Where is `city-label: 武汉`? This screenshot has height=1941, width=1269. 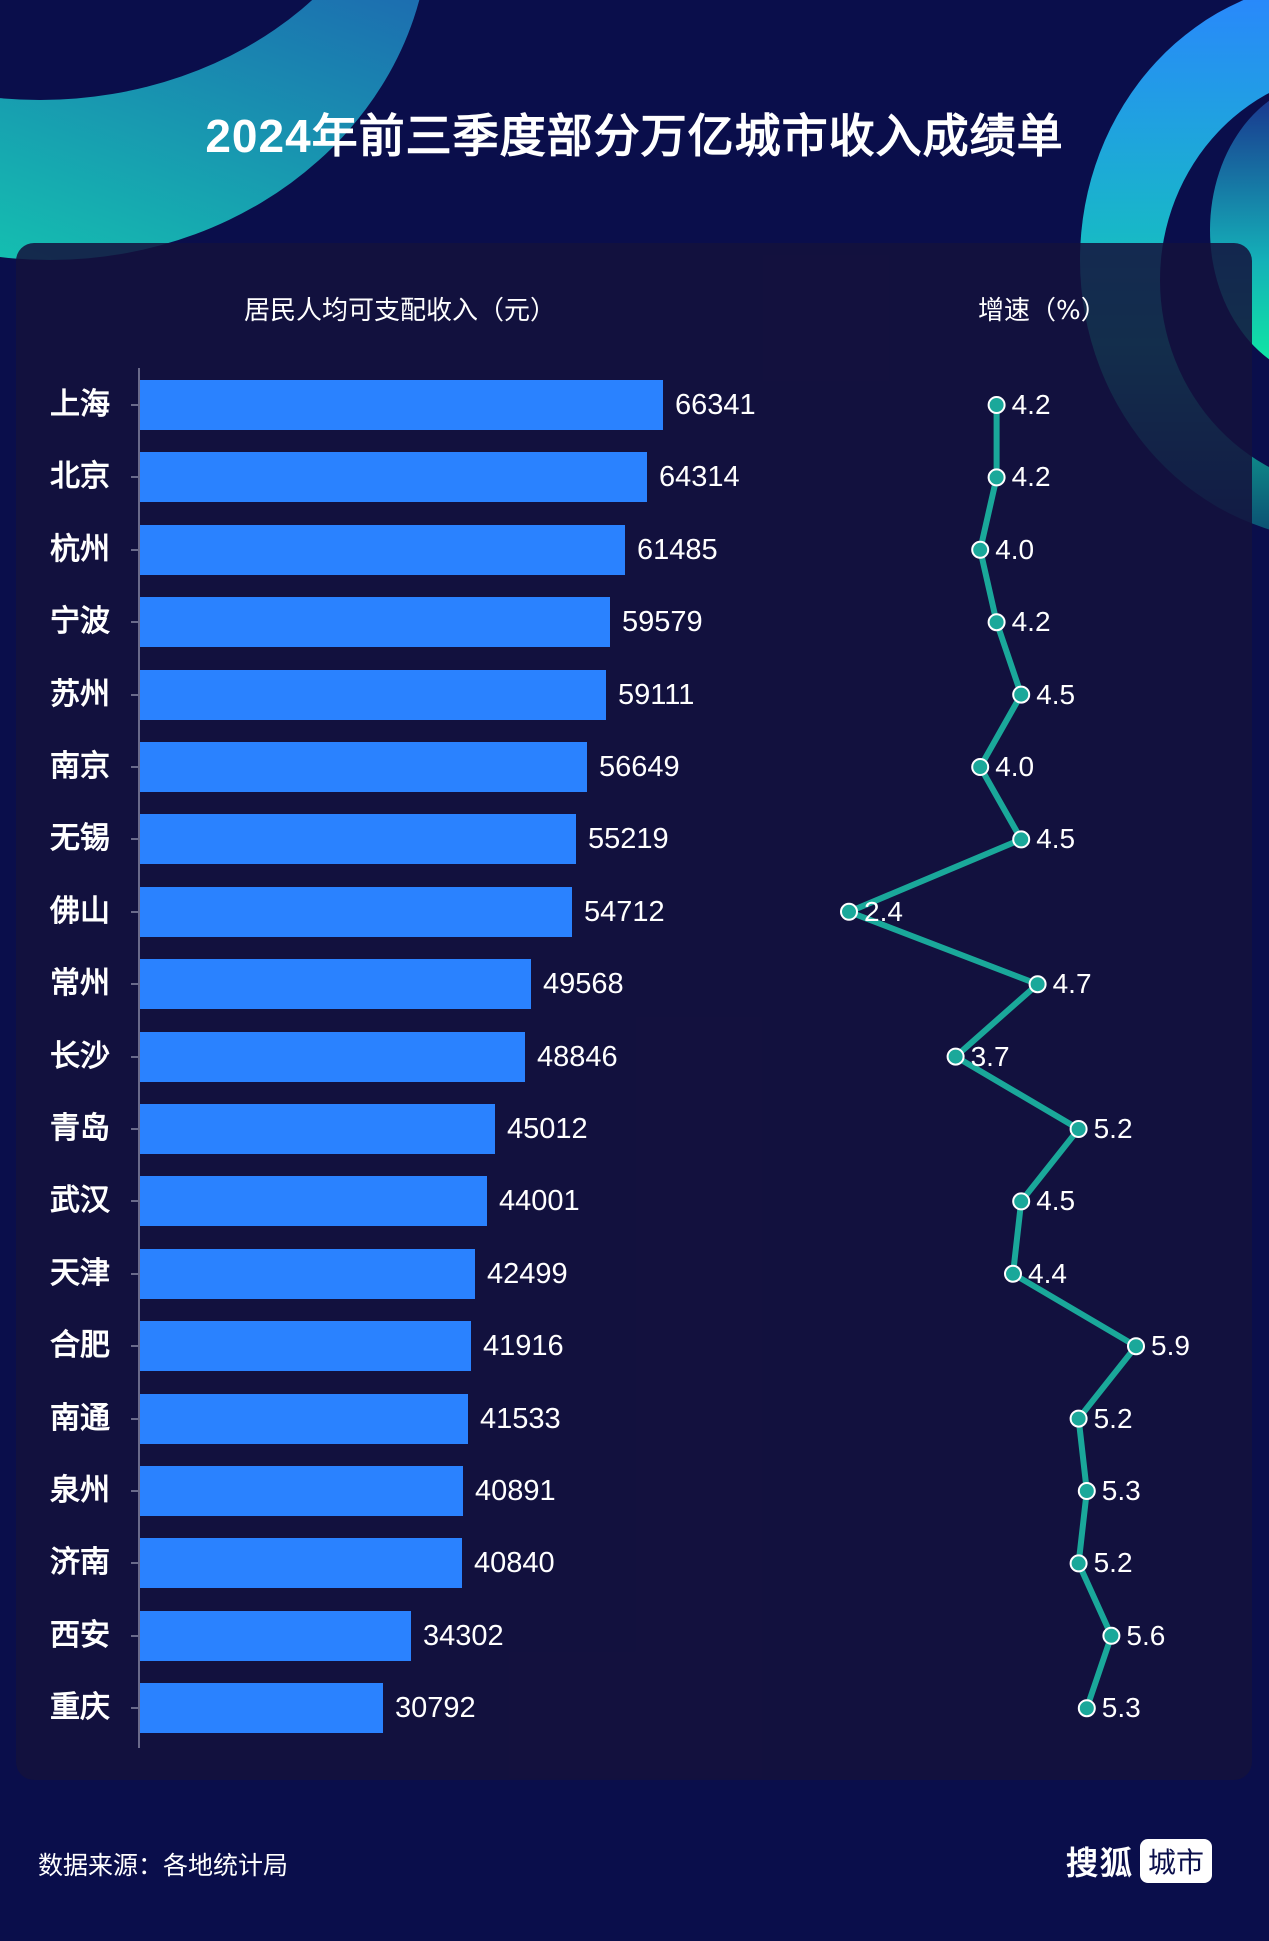
city-label: 武汉 is located at coordinates (80, 1201).